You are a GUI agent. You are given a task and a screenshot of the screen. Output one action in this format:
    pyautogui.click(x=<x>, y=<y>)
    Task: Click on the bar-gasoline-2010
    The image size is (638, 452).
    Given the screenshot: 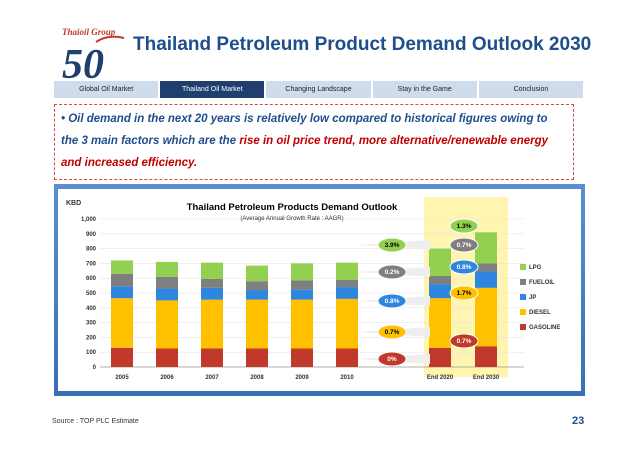 What is the action you would take?
    pyautogui.click(x=347, y=357)
    